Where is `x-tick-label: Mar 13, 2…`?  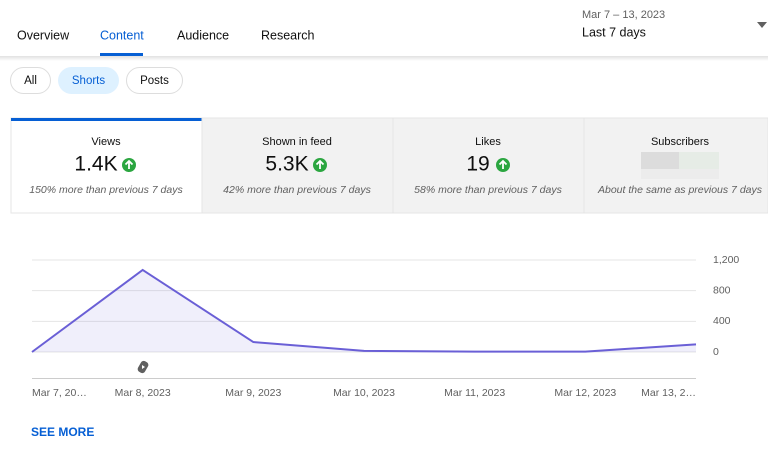 x-tick-label: Mar 13, 2… is located at coordinates (668, 393).